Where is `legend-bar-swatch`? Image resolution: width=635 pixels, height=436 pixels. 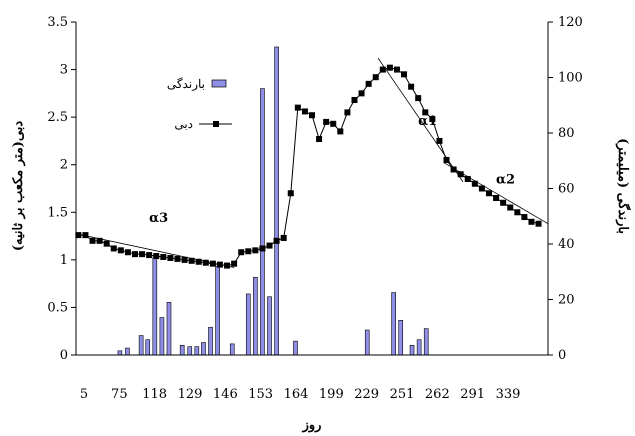 legend-bar-swatch is located at coordinates (219, 83).